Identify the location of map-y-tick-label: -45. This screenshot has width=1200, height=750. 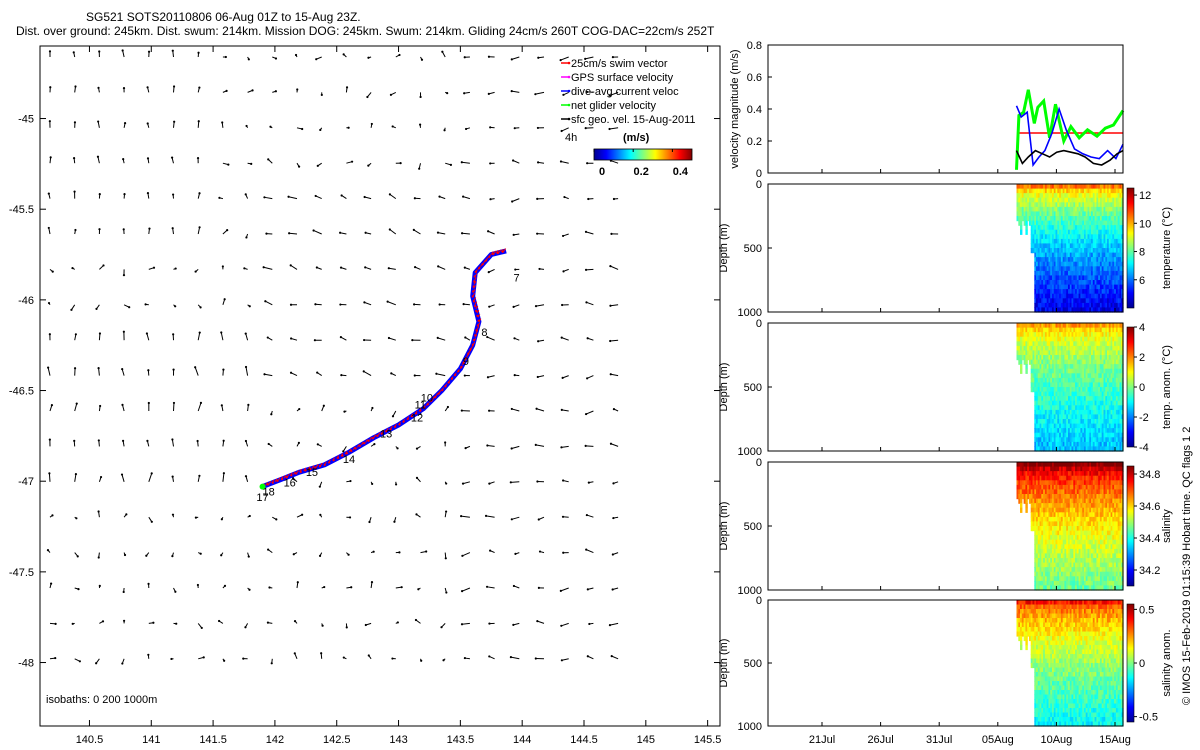
(26, 120).